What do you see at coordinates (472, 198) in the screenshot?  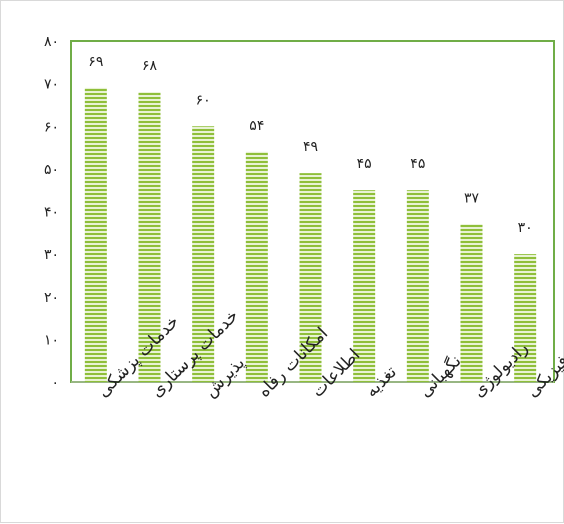 I see `data-label: ۳۷` at bounding box center [472, 198].